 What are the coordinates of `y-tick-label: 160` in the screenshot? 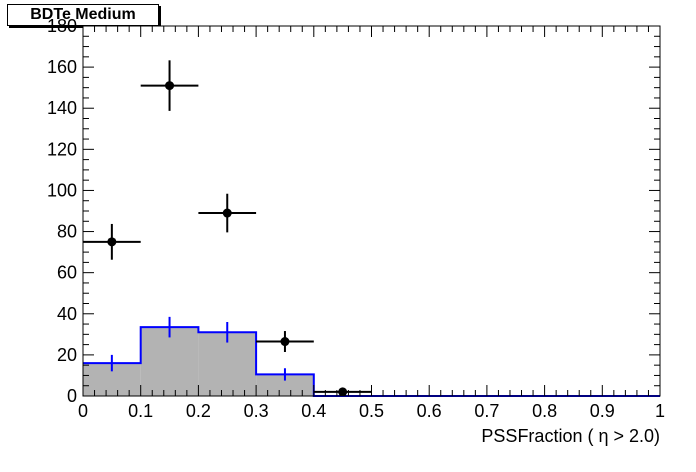 It's located at (62, 67).